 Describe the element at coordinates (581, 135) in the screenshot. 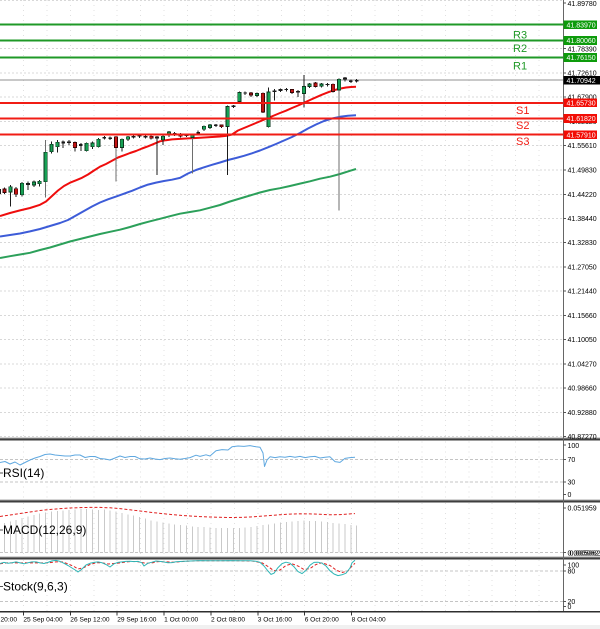

I see `svg-text: 41.57910` at that location.